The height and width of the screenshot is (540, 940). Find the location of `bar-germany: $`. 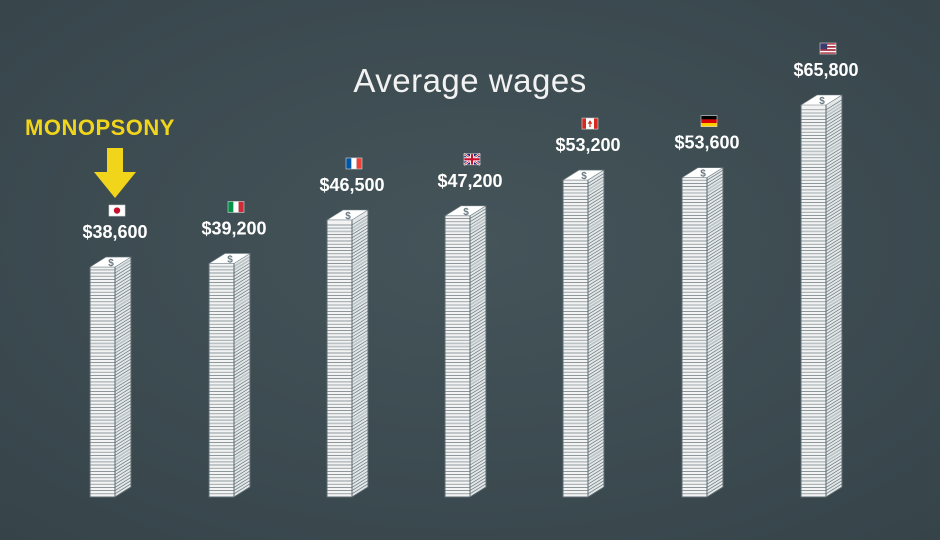

bar-germany: $ is located at coordinates (702, 332).